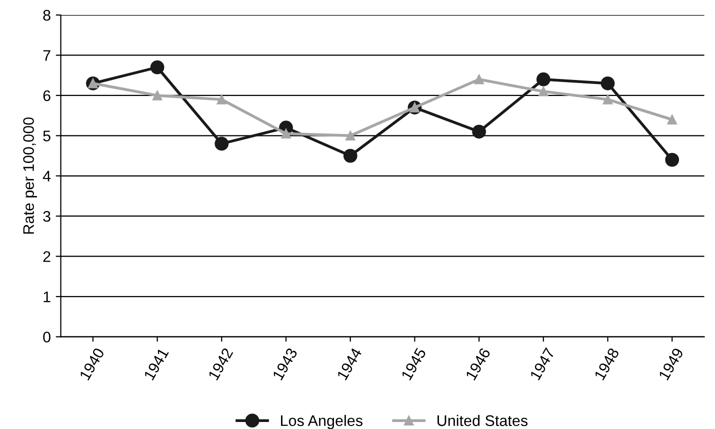 The width and height of the screenshot is (715, 429). What do you see at coordinates (46, 55) in the screenshot?
I see `y-tick-label: 7` at bounding box center [46, 55].